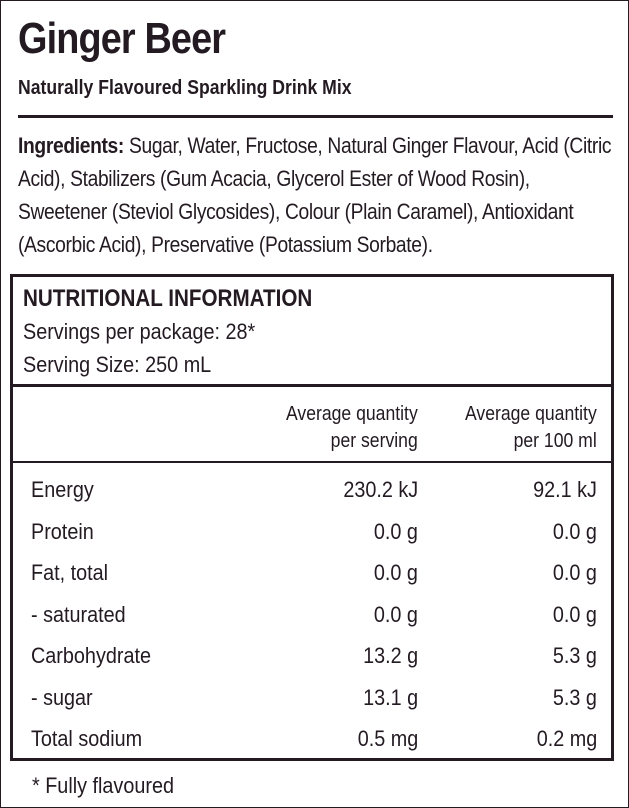 The height and width of the screenshot is (808, 629). What do you see at coordinates (352, 428) in the screenshot?
I see `column-header-per-serving: Average quantity per serving` at bounding box center [352, 428].